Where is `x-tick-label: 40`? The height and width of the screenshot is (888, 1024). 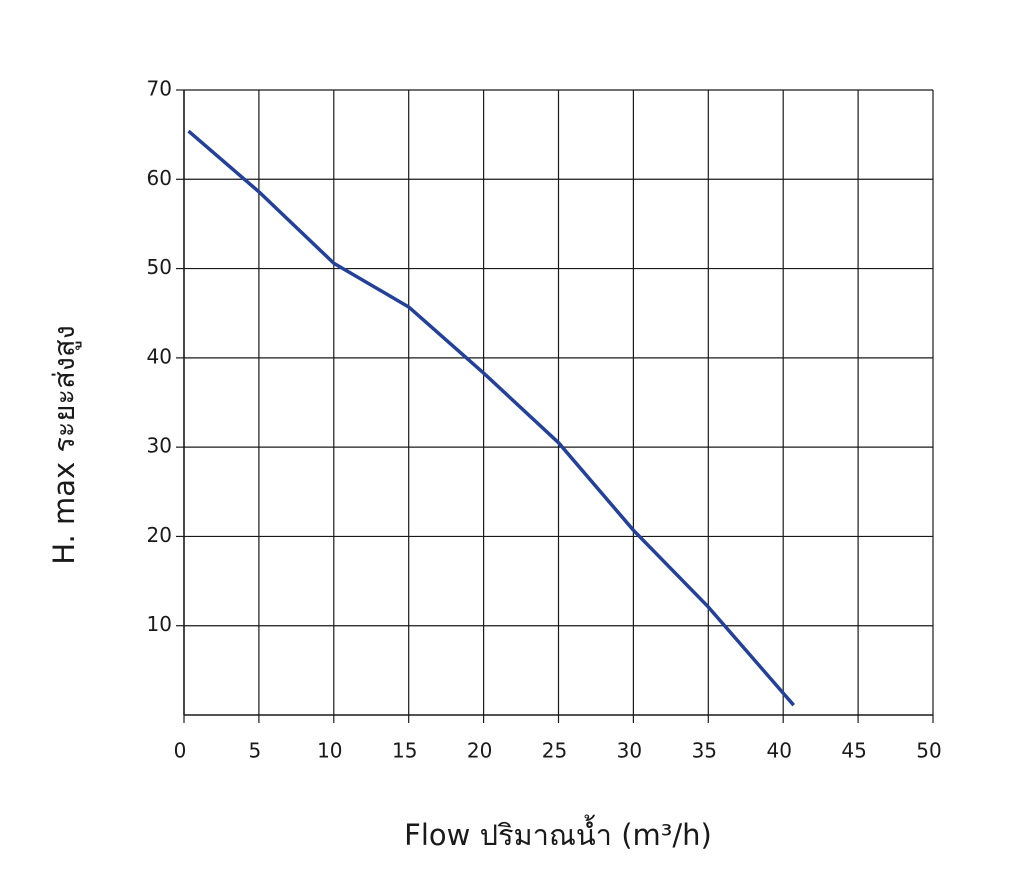
x-tick-label: 40 is located at coordinates (778, 751).